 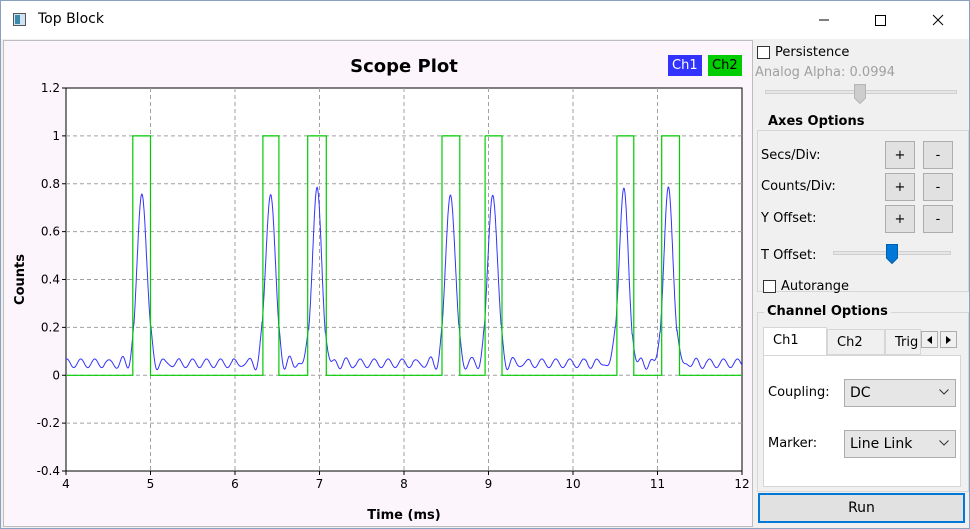 I want to click on tab-scroll-left-button, so click(x=929, y=339).